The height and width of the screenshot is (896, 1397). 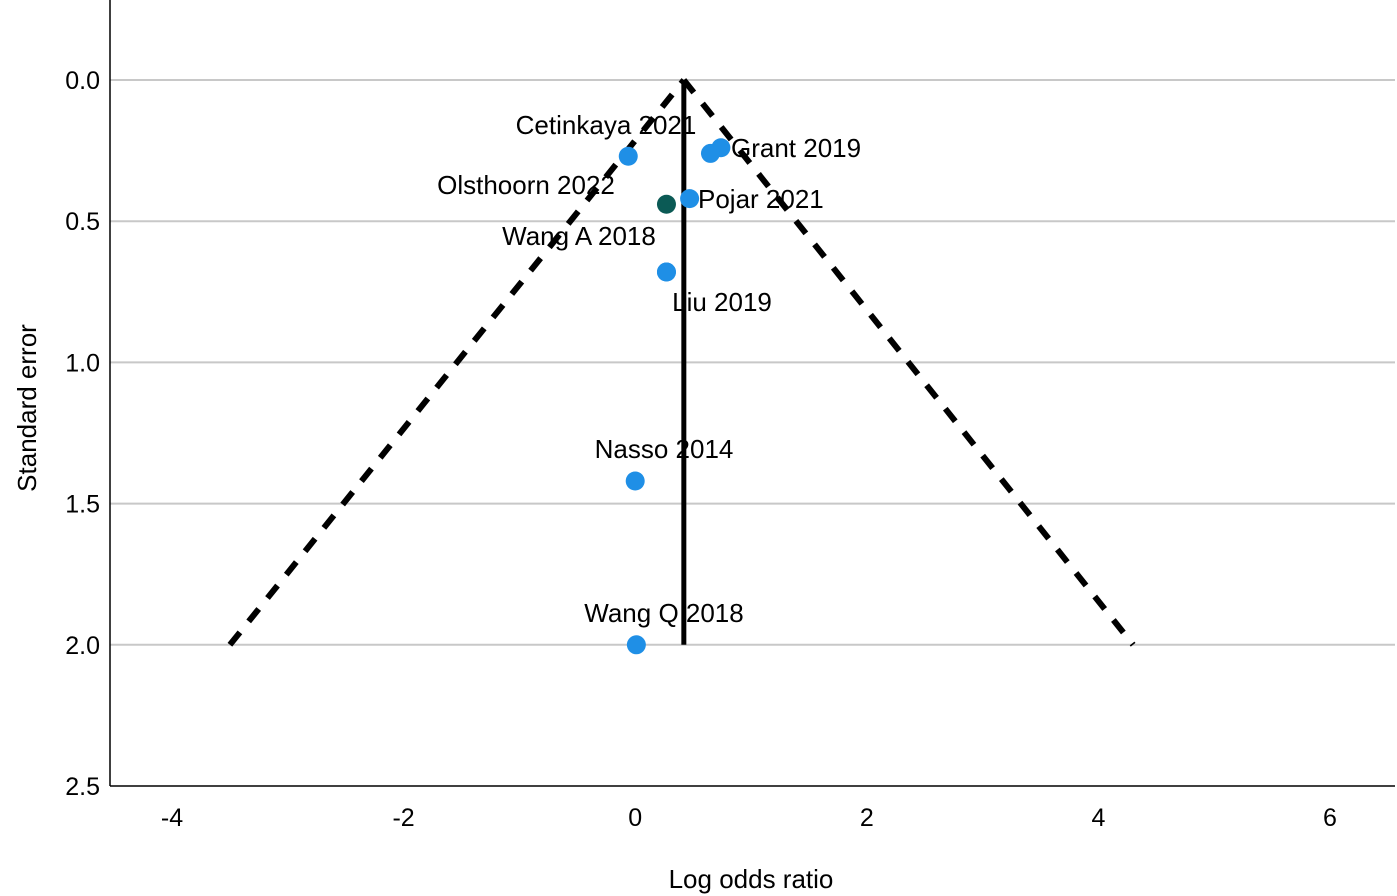 I want to click on study-label: Olsthoorn 2022, so click(x=526, y=185).